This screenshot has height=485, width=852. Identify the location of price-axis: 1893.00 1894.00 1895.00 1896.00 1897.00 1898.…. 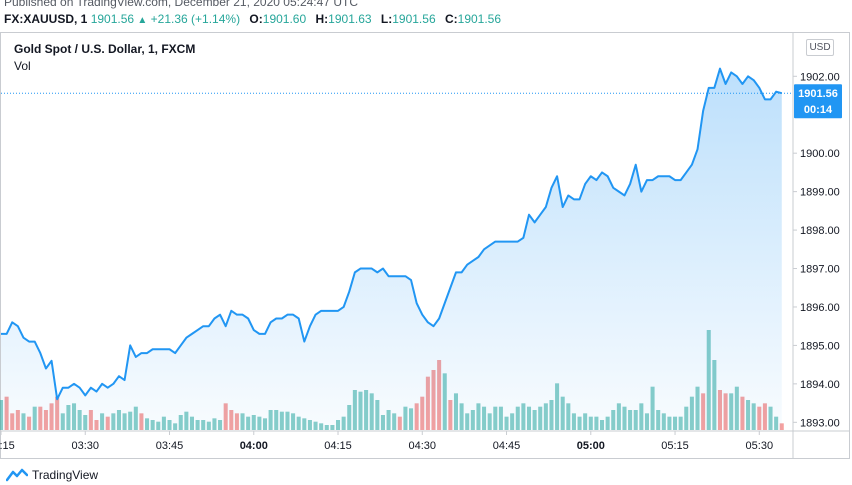
(816, 245).